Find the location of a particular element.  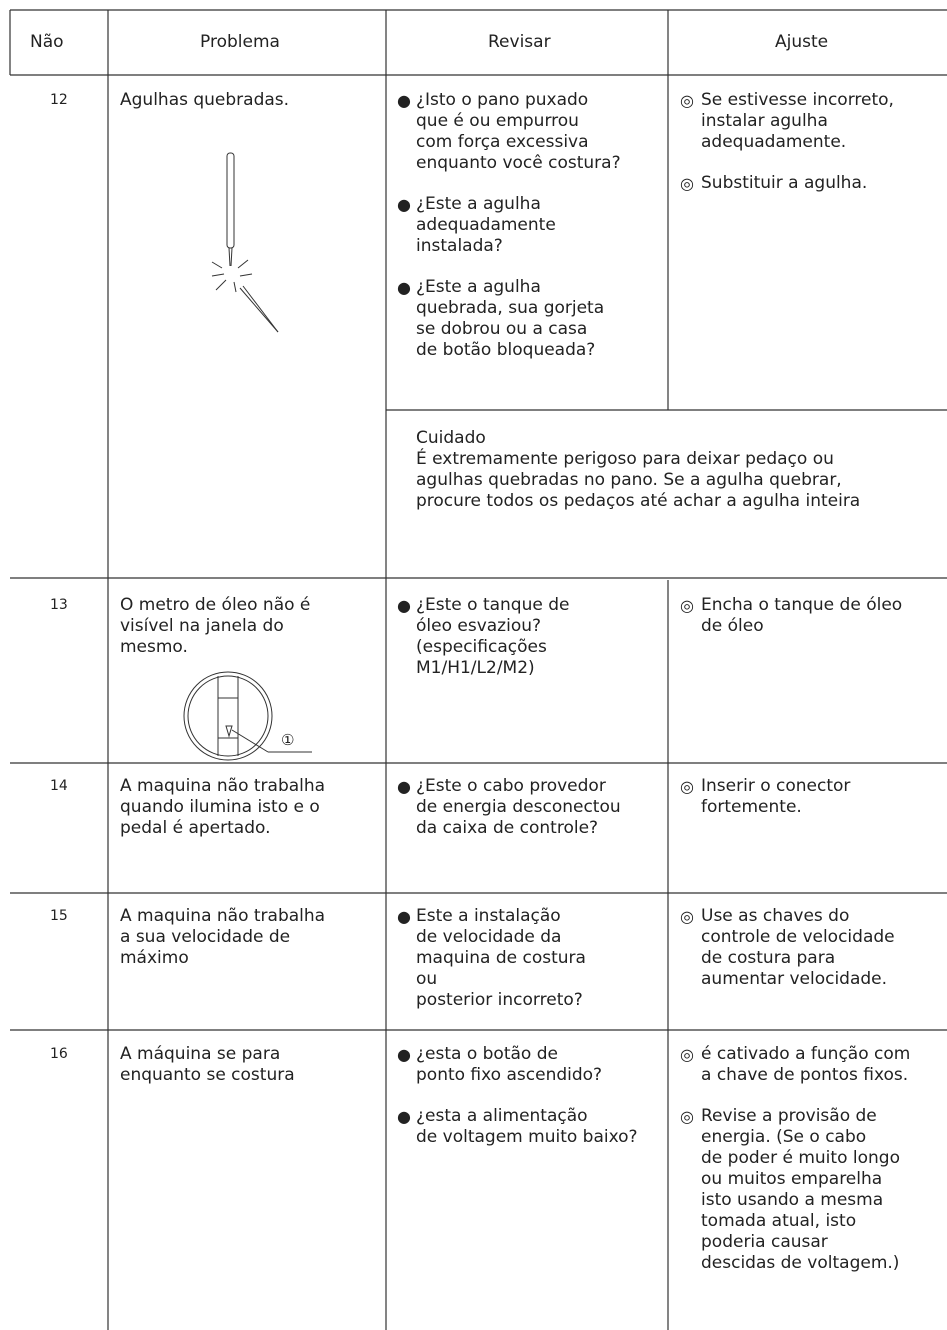

text-line: instalar agulha is located at coordinates (764, 121).